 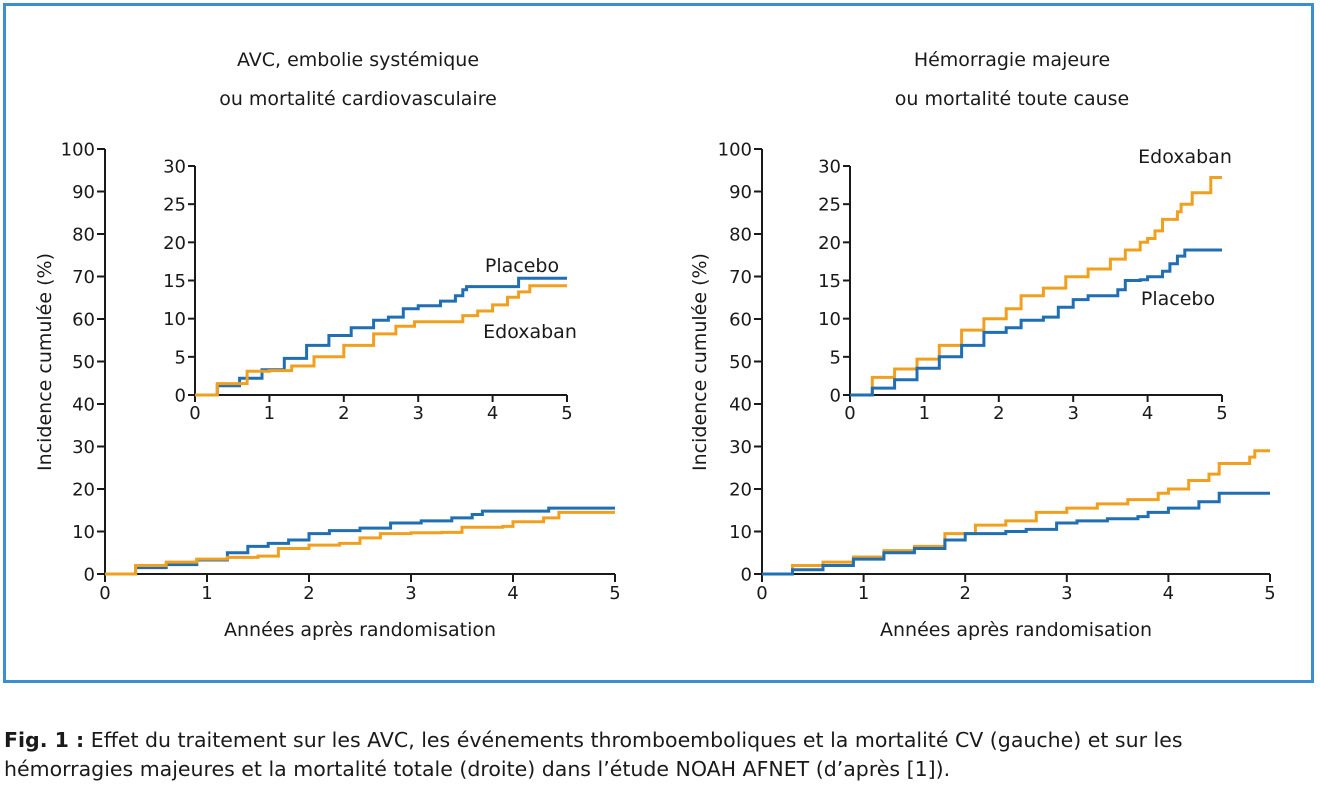 What do you see at coordinates (1012, 60) in the screenshot?
I see `chart-title-line: Hémorragie majeure` at bounding box center [1012, 60].